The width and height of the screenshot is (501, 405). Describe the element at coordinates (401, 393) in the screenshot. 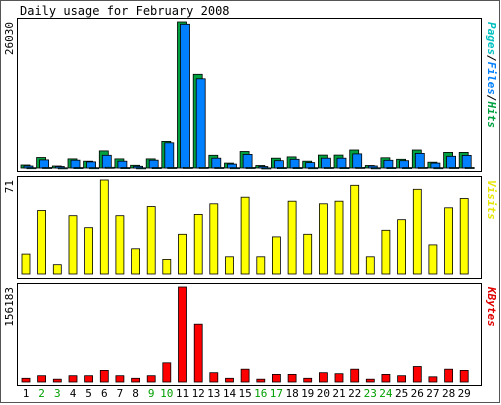

I see `x-tick-label-25: 25` at that location.